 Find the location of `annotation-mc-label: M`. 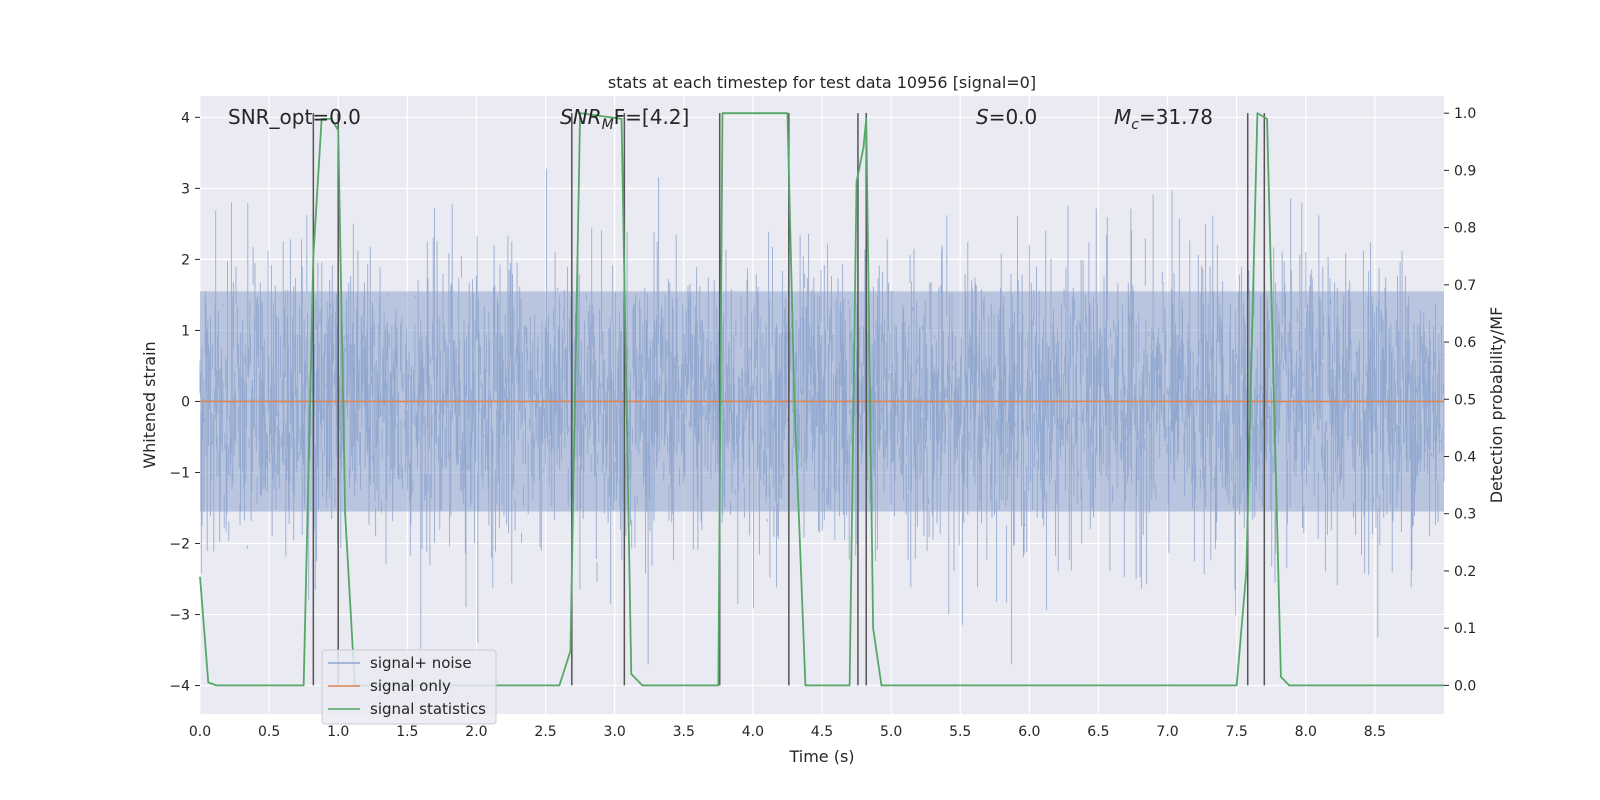

annotation-mc-label: M is located at coordinates (1122, 117).